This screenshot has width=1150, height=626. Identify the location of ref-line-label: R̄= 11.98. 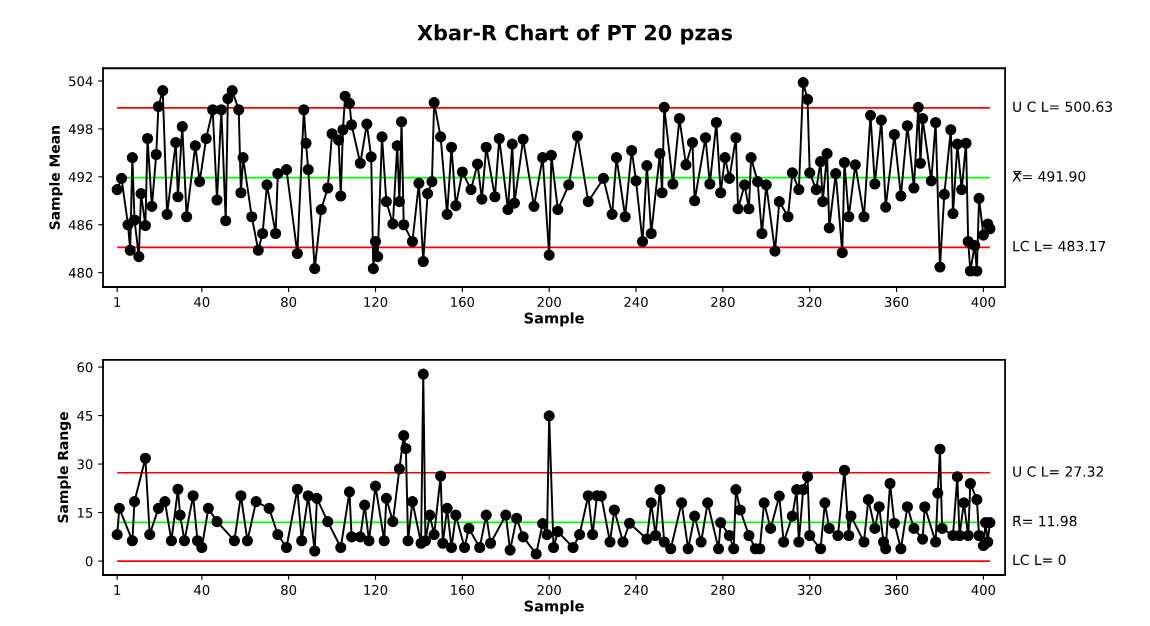
(1045, 521).